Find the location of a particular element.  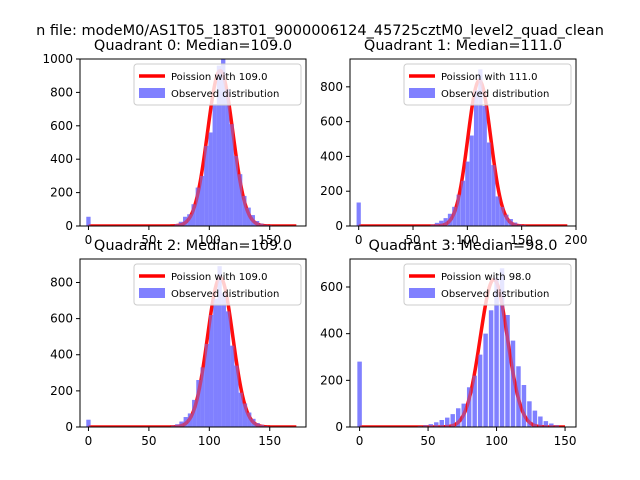

y-axis-ticks: 0 200 400 600 800 is located at coordinates (335, 156).